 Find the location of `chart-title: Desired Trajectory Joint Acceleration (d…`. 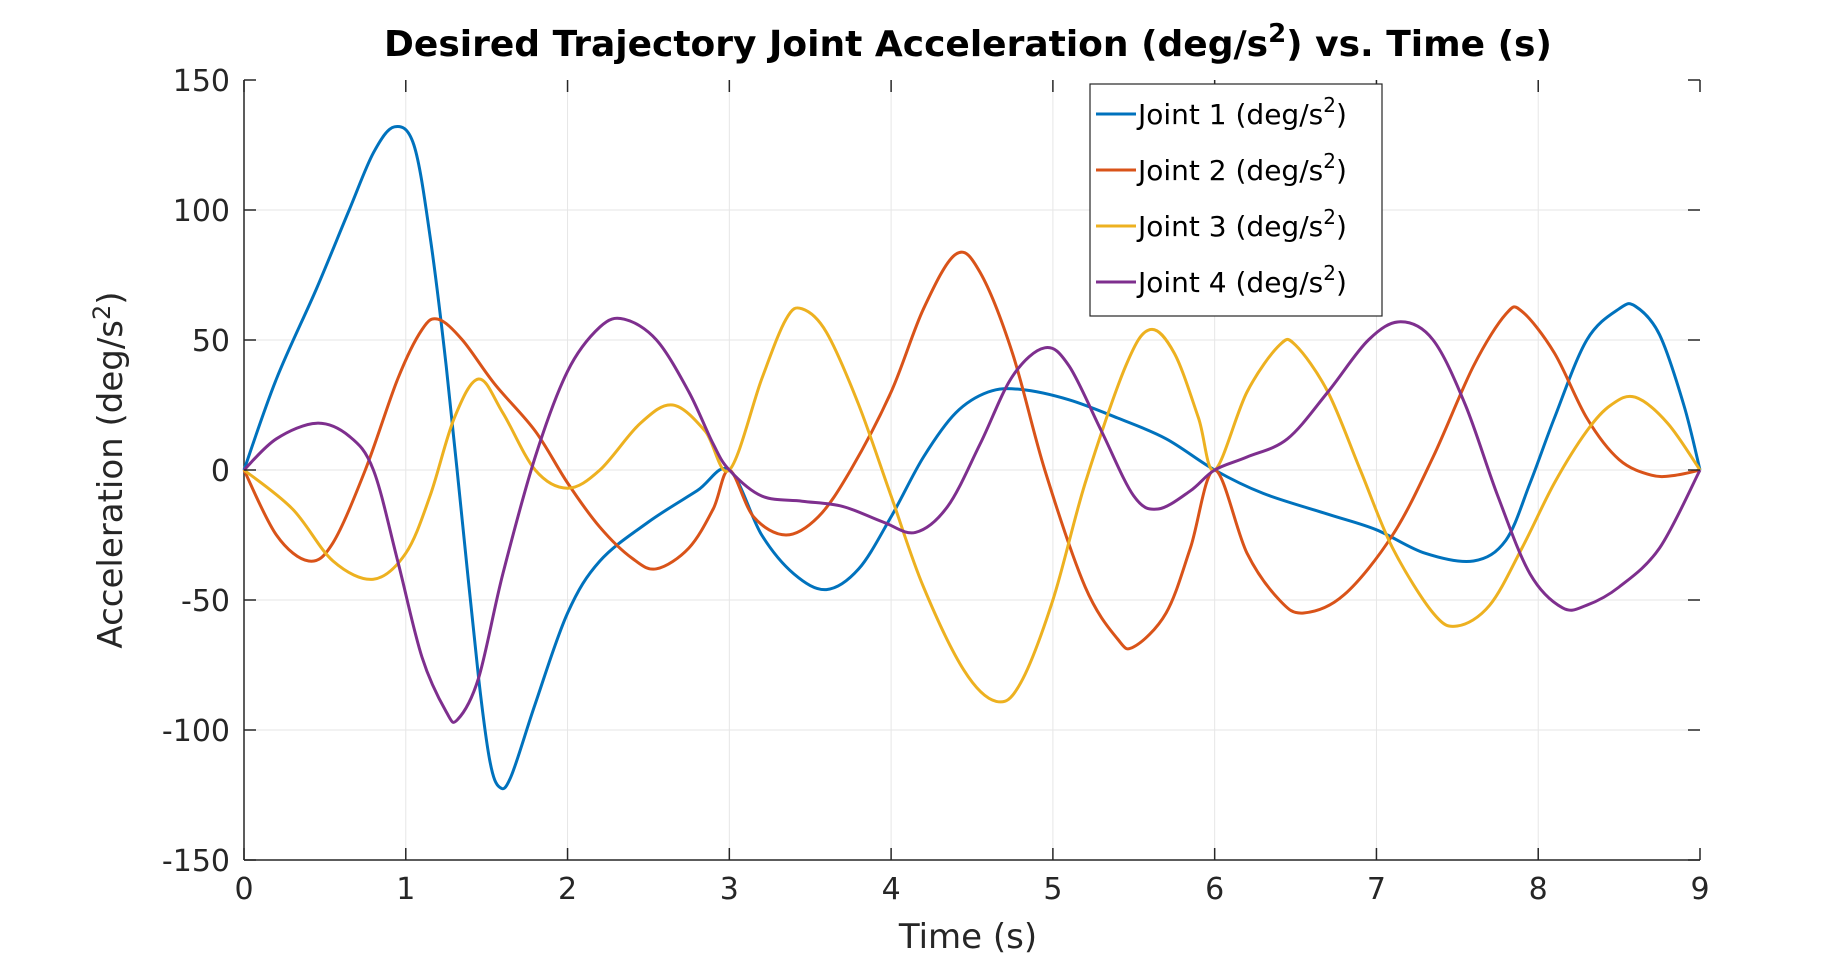

chart-title: Desired Trajectory Joint Acceleration (d… is located at coordinates (968, 42).